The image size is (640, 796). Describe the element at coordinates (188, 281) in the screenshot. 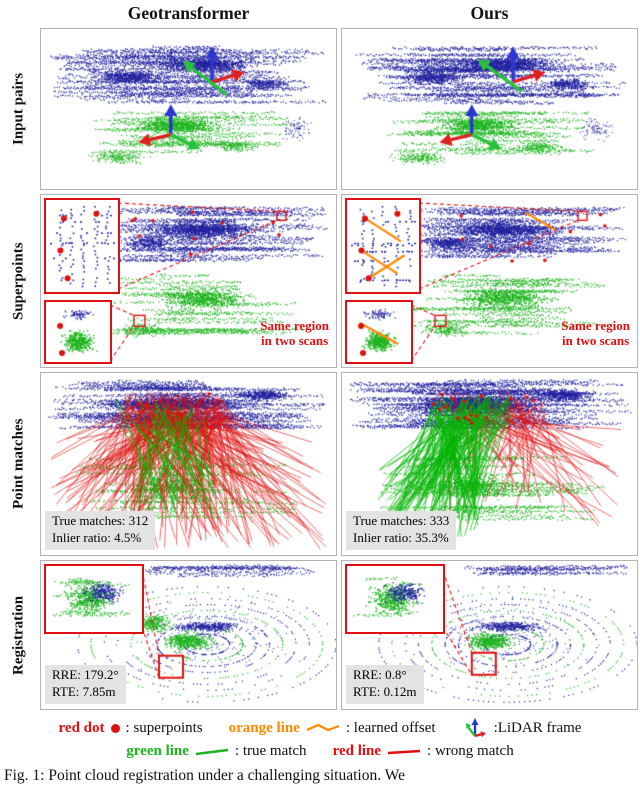

I see `panel-superpoints-geotransformer: Same region in two scans` at that location.